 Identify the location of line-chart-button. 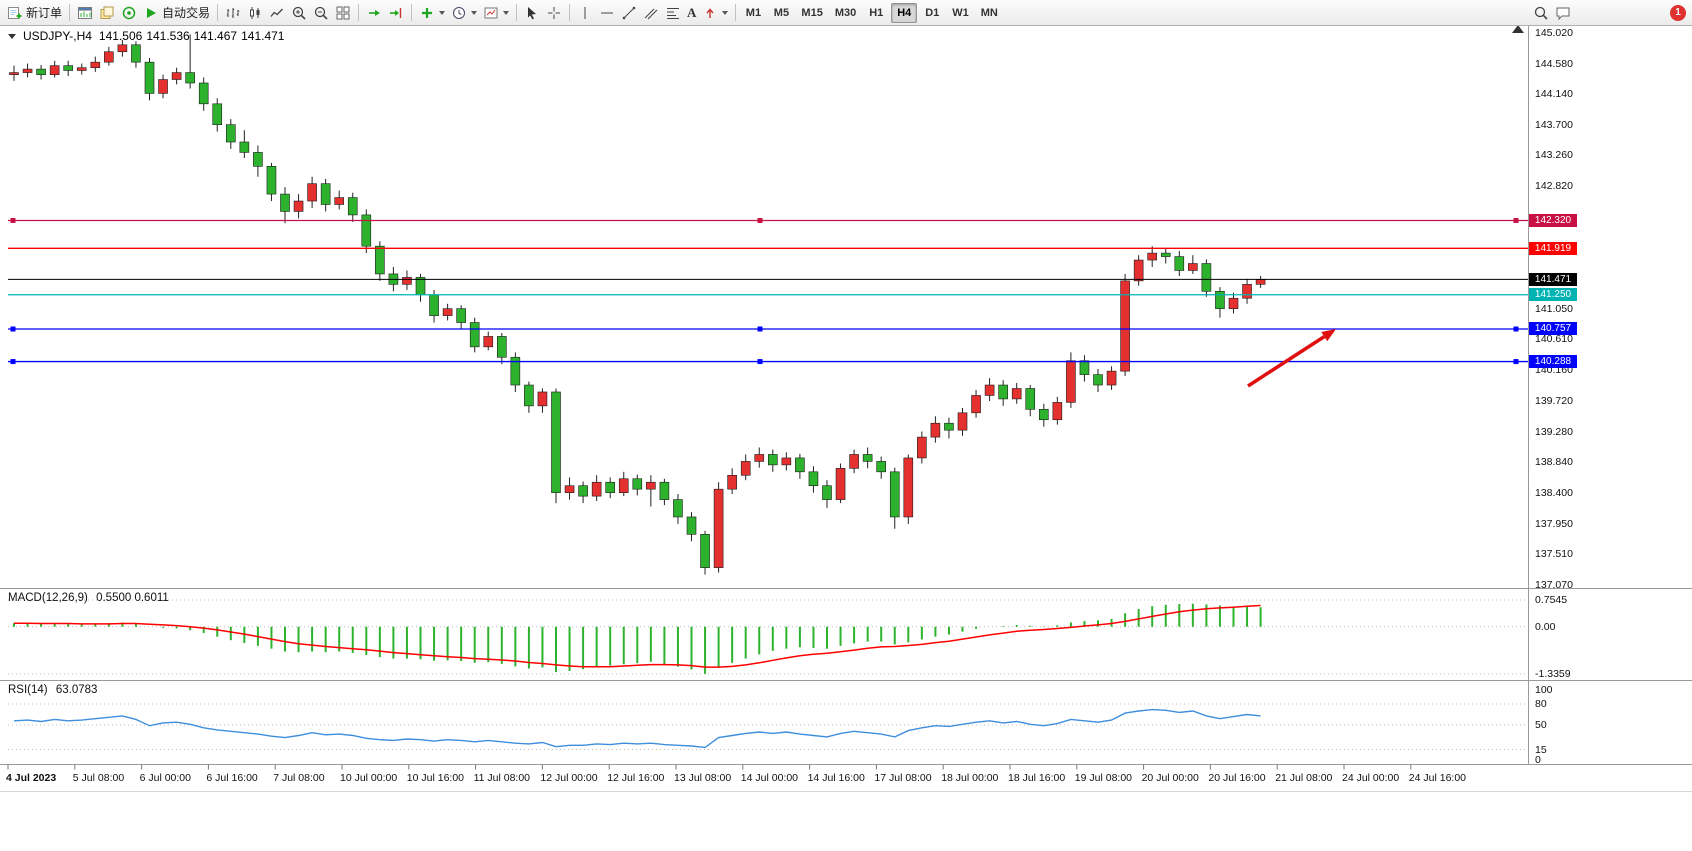
(277, 13).